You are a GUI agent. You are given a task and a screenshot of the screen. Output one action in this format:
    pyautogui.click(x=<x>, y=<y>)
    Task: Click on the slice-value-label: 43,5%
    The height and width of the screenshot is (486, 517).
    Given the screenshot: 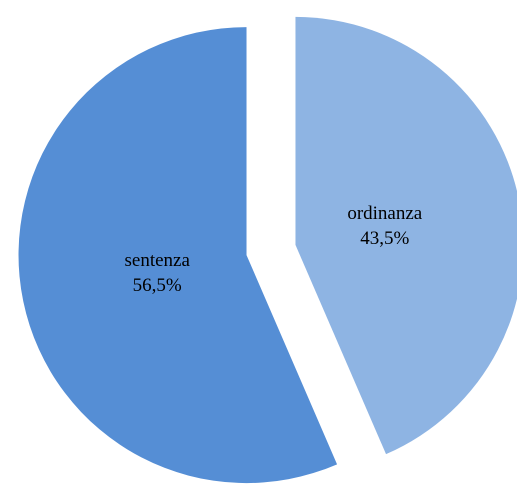 What is the action you would take?
    pyautogui.click(x=384, y=238)
    